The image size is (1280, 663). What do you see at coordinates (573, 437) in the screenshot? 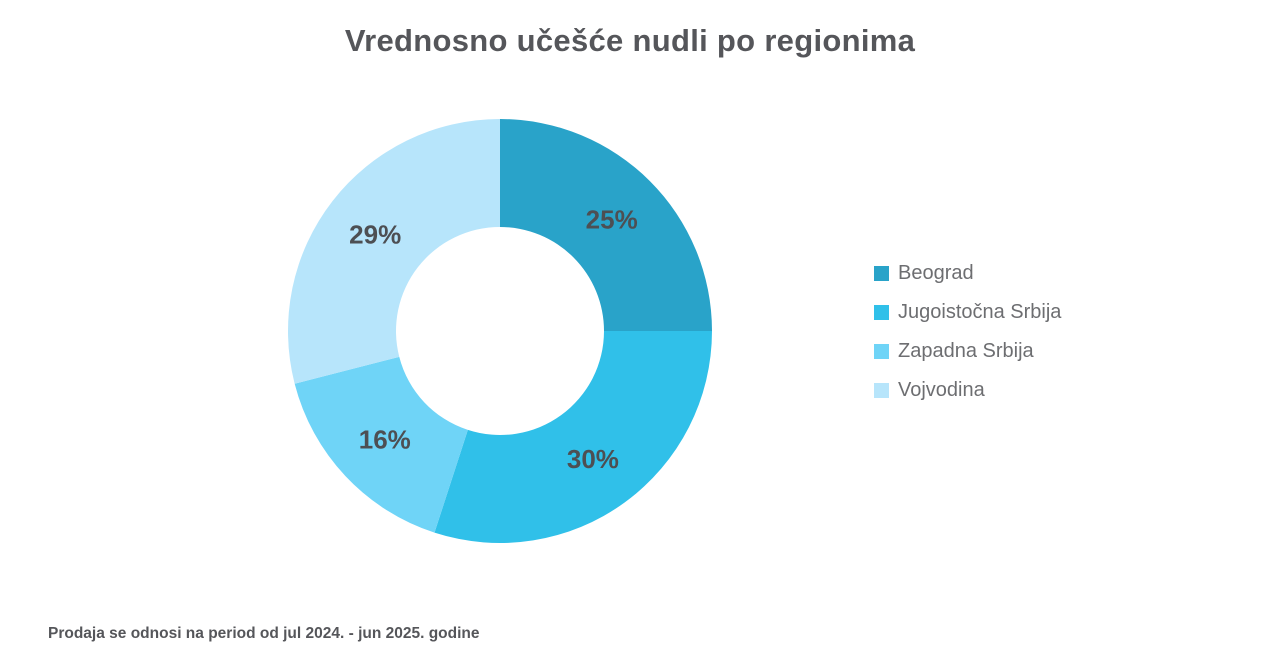
I see `donut-segment-jugoistocna-srbija` at bounding box center [573, 437].